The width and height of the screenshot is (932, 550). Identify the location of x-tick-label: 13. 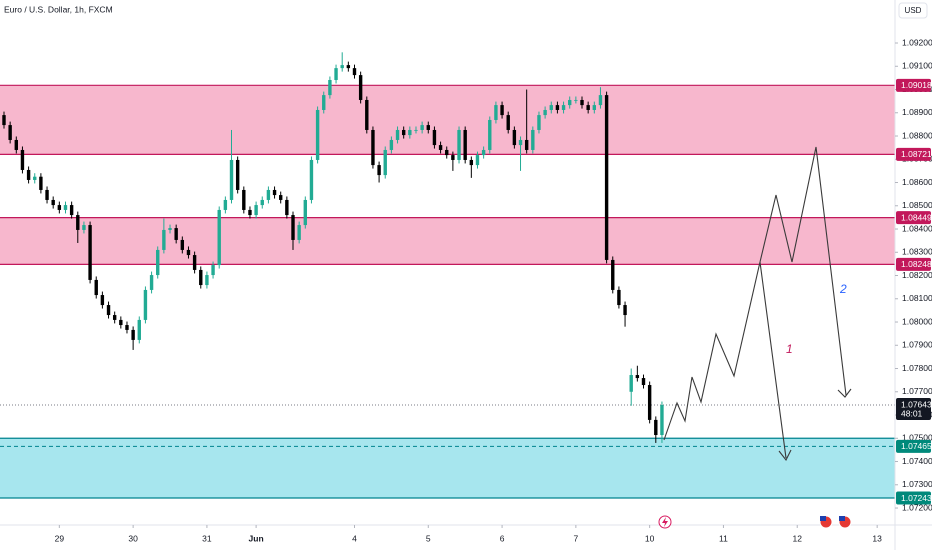
(877, 538).